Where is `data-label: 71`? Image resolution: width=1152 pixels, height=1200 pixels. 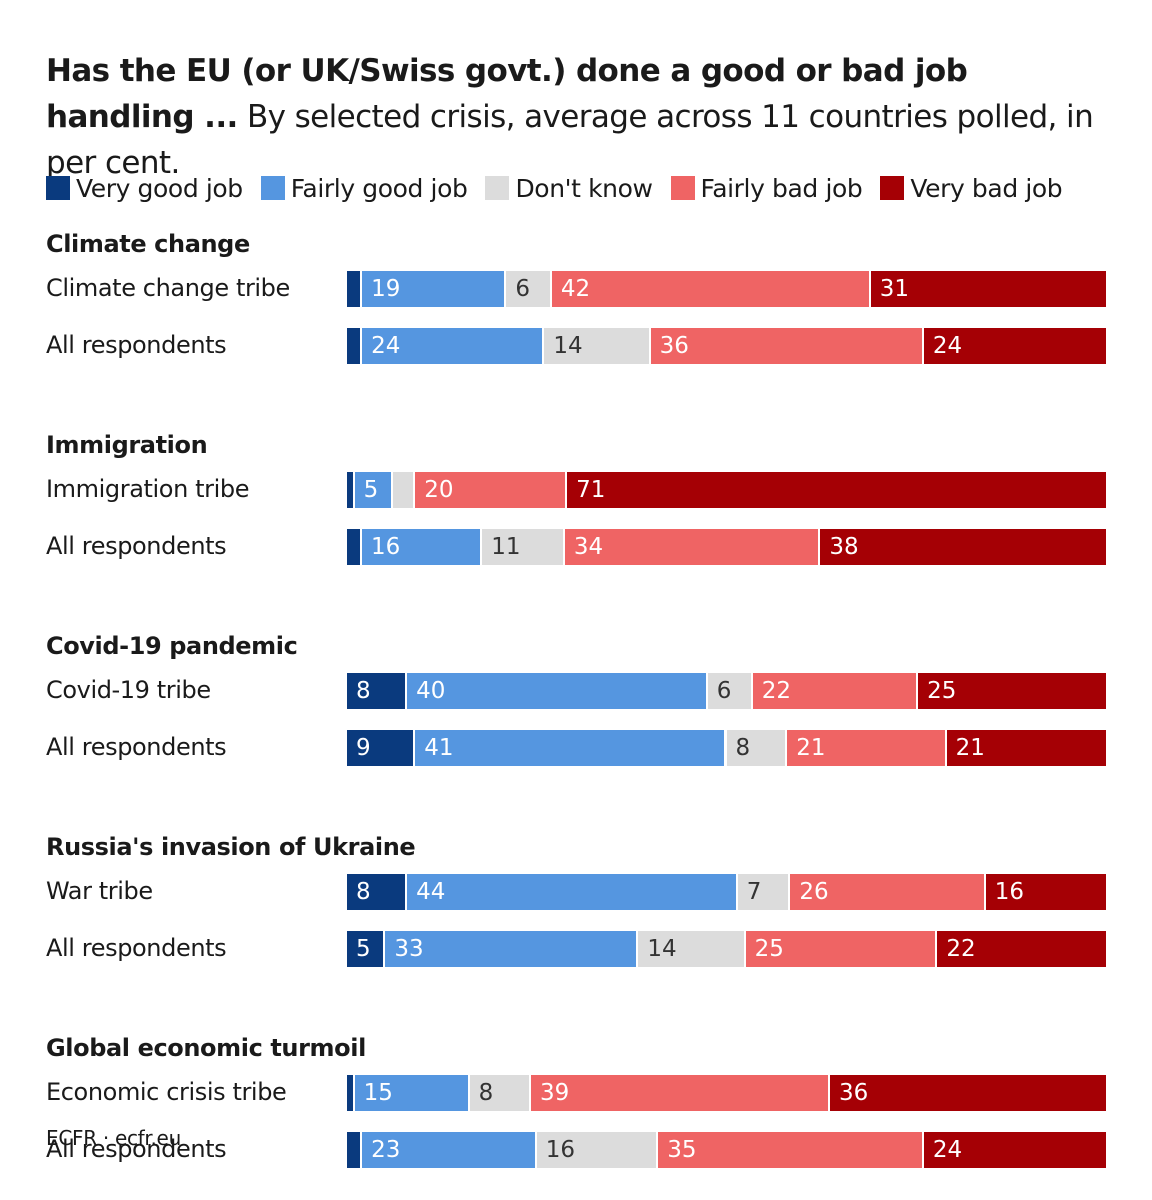
data-label: 71 is located at coordinates (591, 490).